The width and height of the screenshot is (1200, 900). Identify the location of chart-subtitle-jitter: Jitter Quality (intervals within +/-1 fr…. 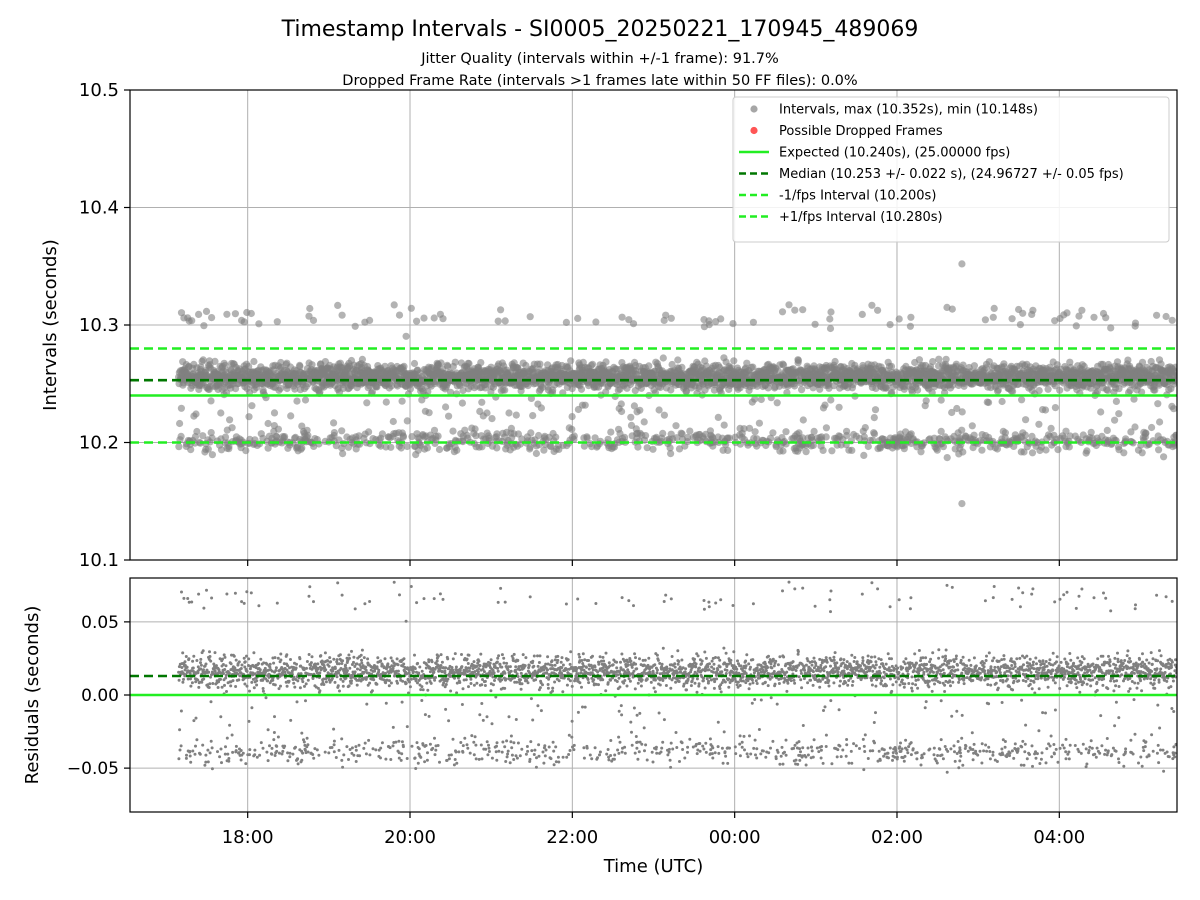
(599, 59).